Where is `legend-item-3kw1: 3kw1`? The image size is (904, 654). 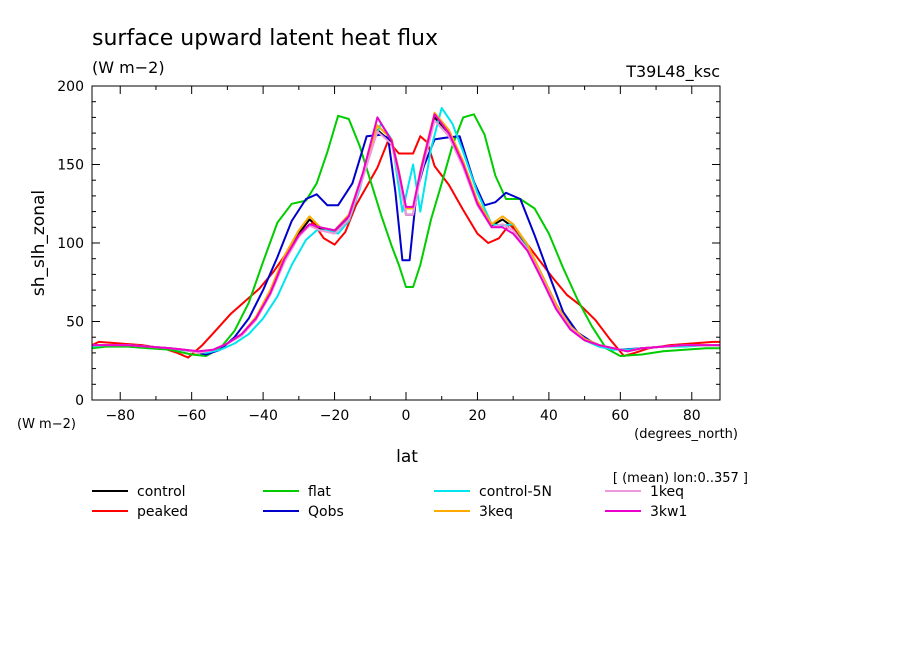 legend-item-3kw1: 3kw1 is located at coordinates (646, 512).